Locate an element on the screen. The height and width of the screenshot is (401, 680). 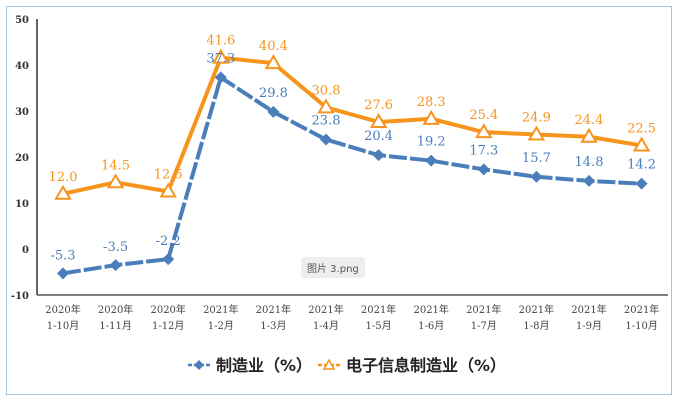
data-label: 14.5 is located at coordinates (115, 165).